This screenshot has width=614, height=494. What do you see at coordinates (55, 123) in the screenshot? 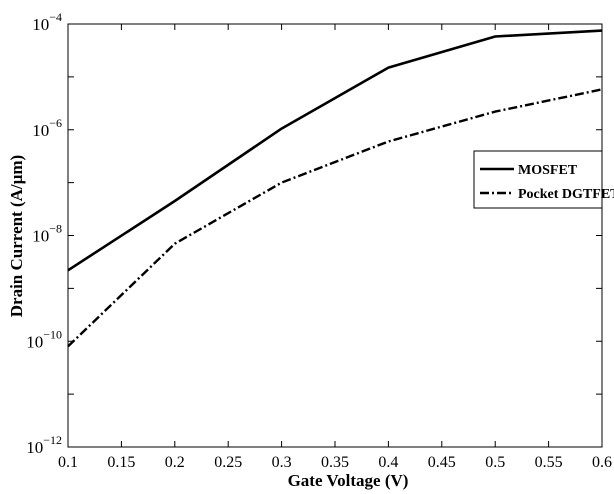
I see `y-tick-exponent: −6` at bounding box center [55, 123].